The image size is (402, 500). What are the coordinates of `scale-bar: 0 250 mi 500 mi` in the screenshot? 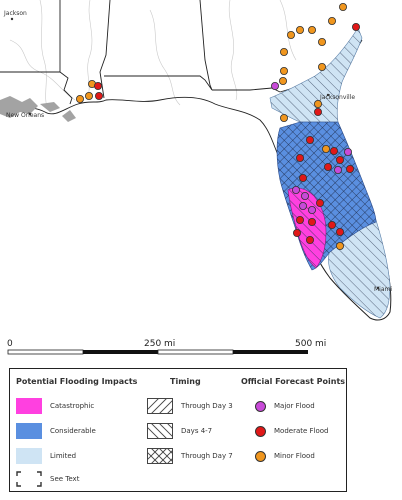 It's located at (166, 347).